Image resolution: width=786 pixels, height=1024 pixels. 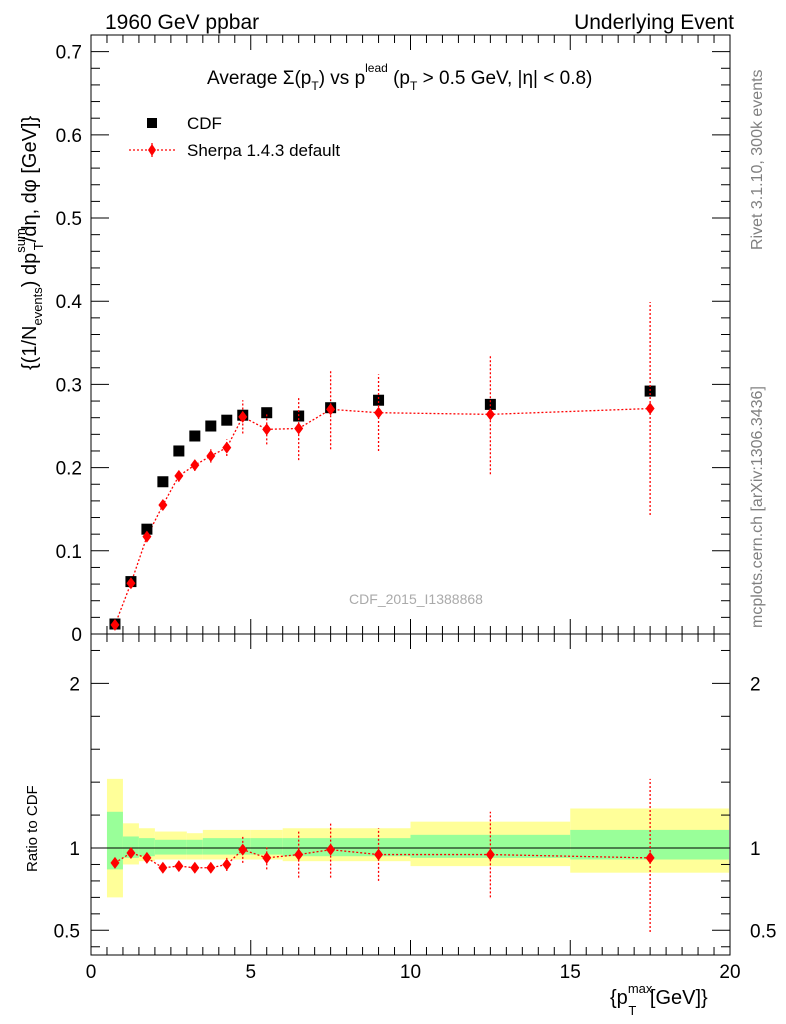 I want to click on x-tick-label: 10, so click(x=410, y=972).